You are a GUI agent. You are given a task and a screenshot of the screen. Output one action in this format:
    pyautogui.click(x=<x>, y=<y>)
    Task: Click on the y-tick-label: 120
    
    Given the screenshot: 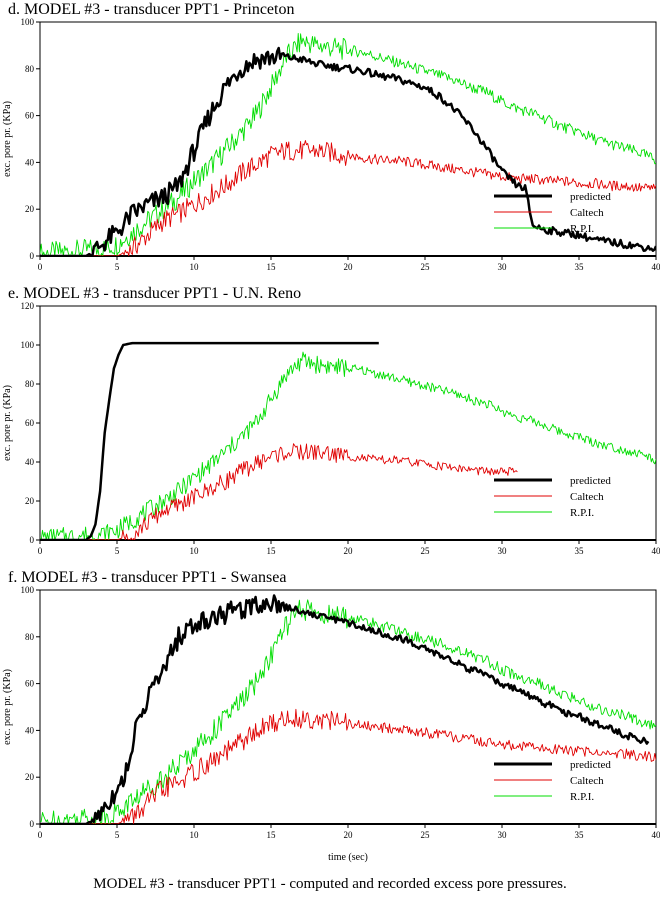 What is the action you would take?
    pyautogui.click(x=28, y=306)
    